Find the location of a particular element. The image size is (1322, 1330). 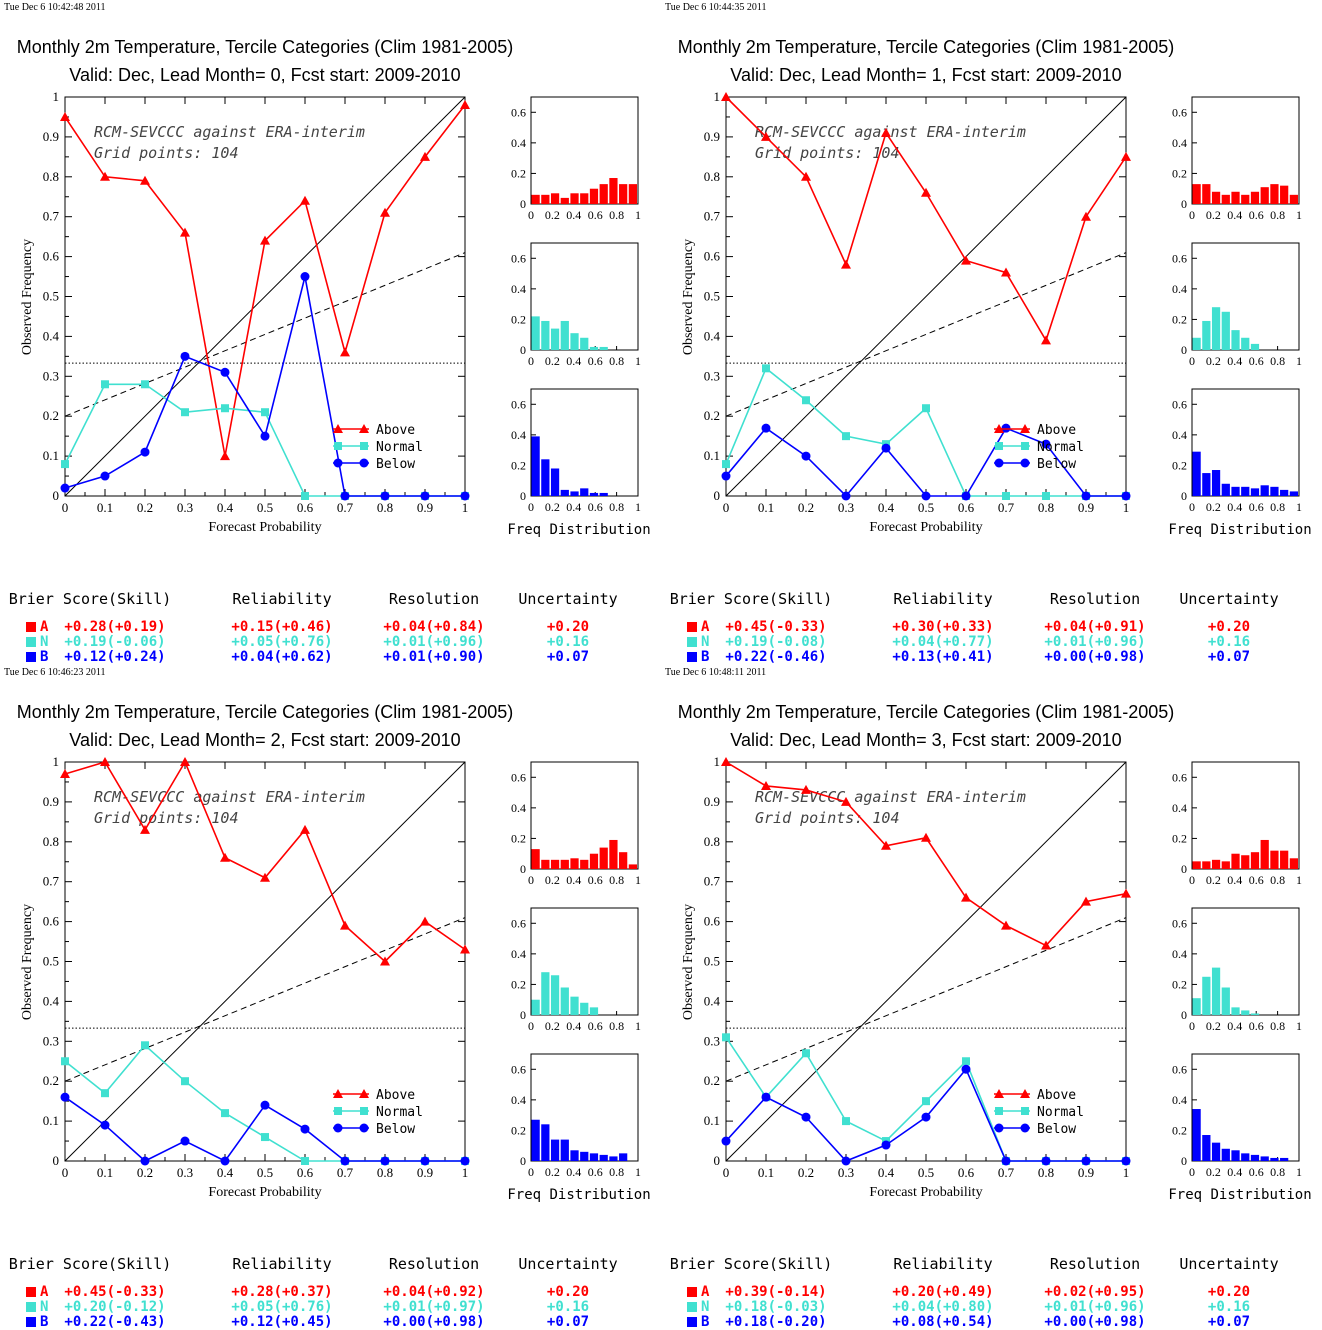

x-tick-label: 0.3 is located at coordinates (846, 507).